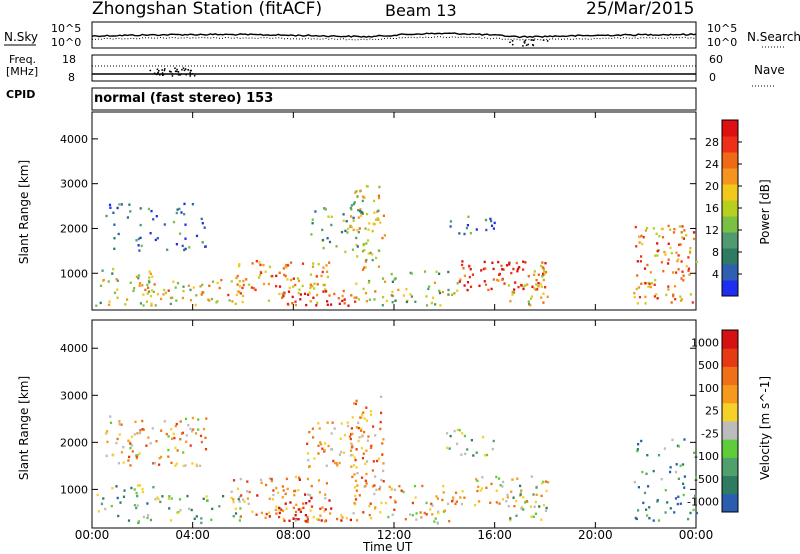  I want to click on freq-label-line1: Freq., so click(23, 59).